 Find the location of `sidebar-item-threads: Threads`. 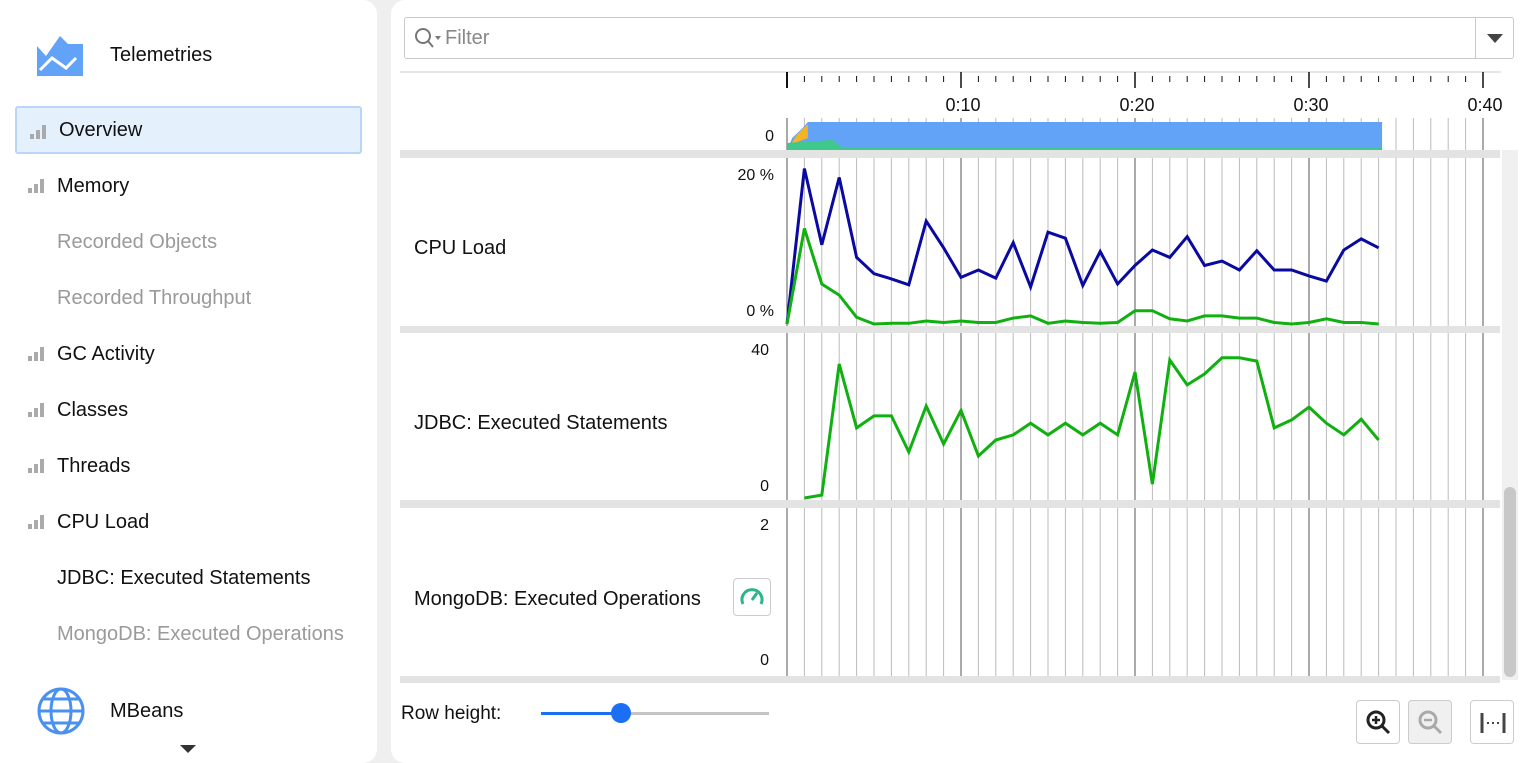

sidebar-item-threads: Threads is located at coordinates (188, 466).